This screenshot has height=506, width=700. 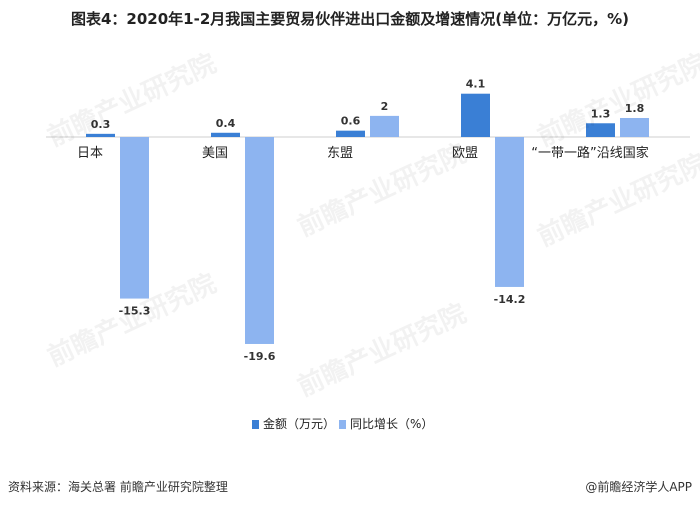 I want to click on data-label: 1.8, so click(x=635, y=108).